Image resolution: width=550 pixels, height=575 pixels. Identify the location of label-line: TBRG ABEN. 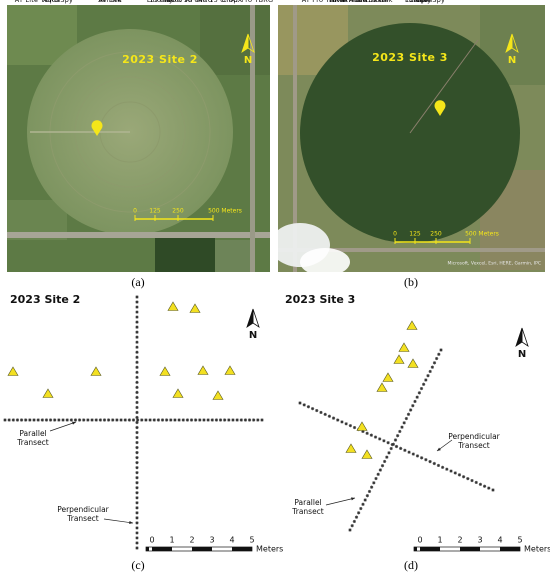
(347, 2).